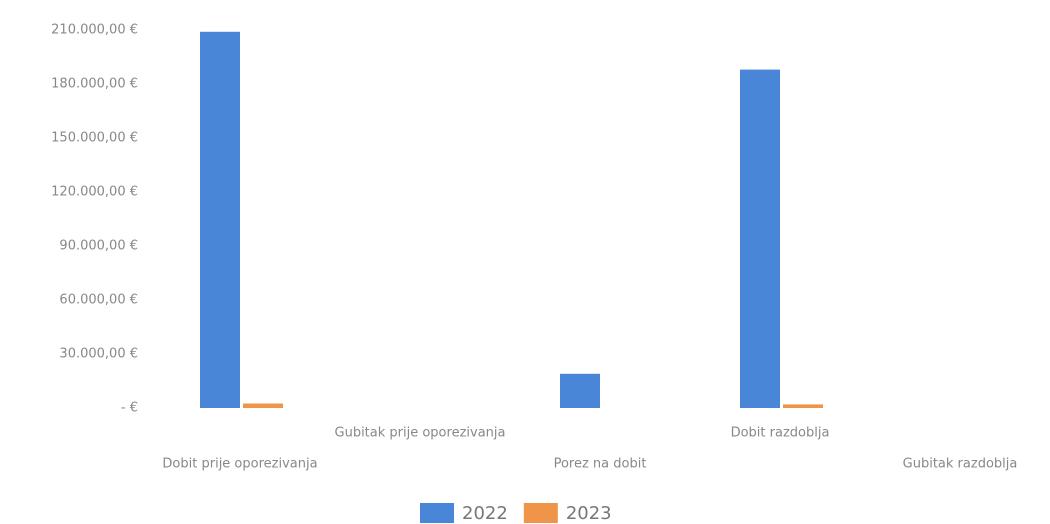 The height and width of the screenshot is (524, 1050). I want to click on y-tick-label: 120.000,00 €, so click(94, 192).